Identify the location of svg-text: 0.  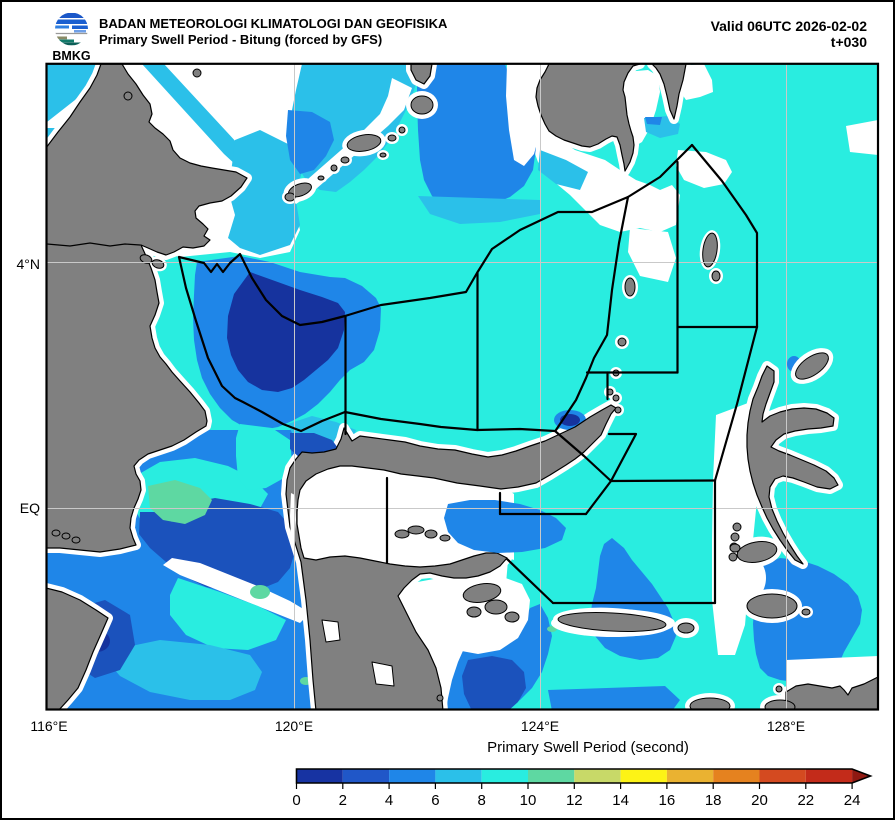
(296, 800).